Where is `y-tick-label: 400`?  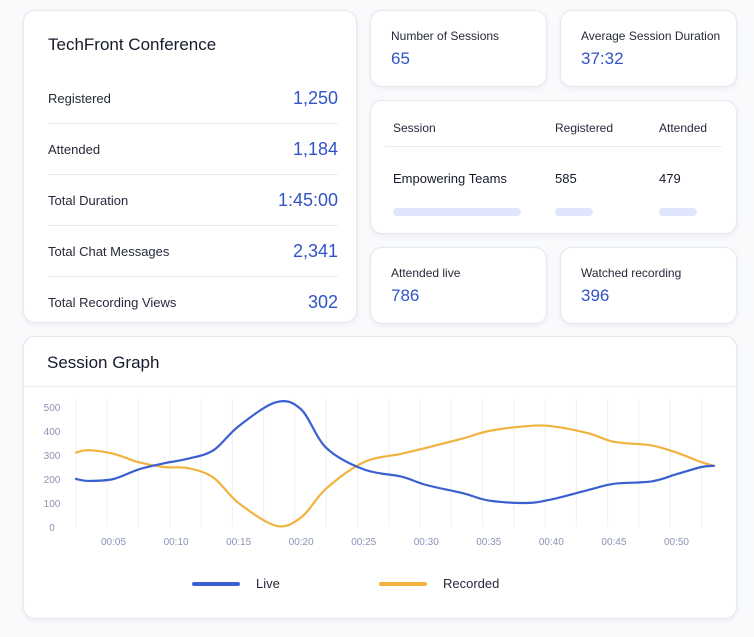
y-tick-label: 400 is located at coordinates (52, 432).